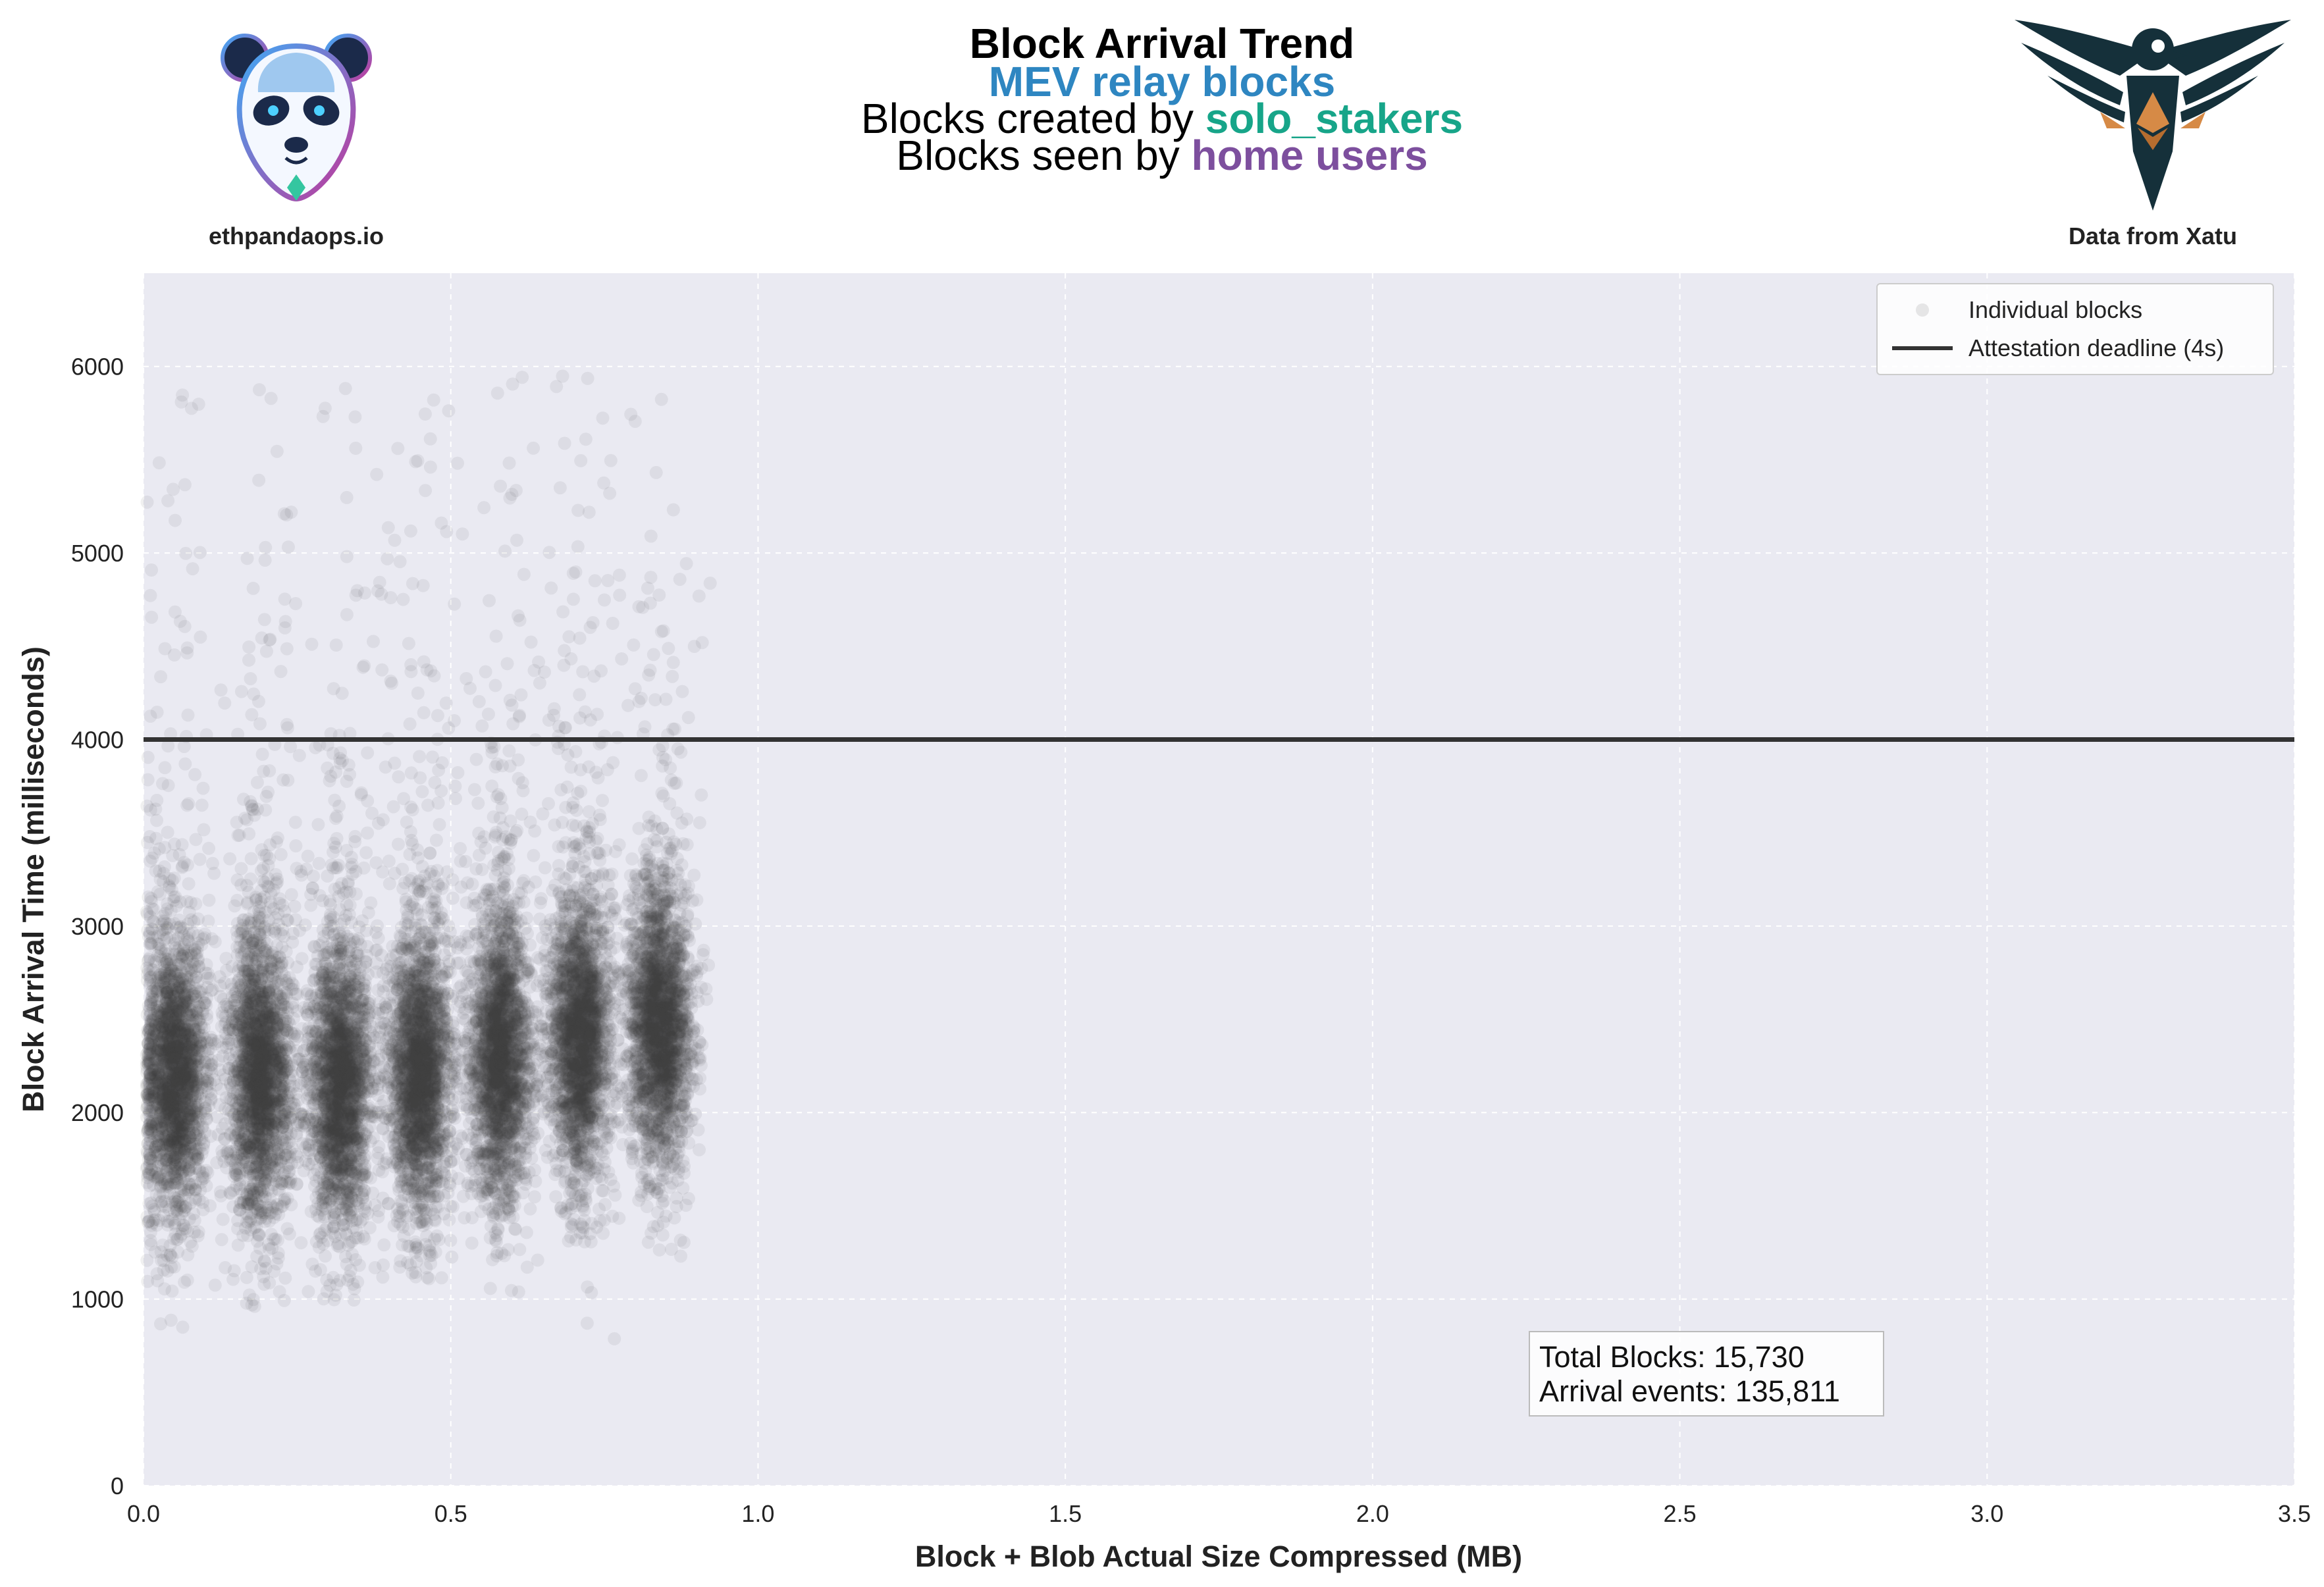 The width and height of the screenshot is (2324, 1587). I want to click on xatu-bird-logo-icon, so click(2153, 118).